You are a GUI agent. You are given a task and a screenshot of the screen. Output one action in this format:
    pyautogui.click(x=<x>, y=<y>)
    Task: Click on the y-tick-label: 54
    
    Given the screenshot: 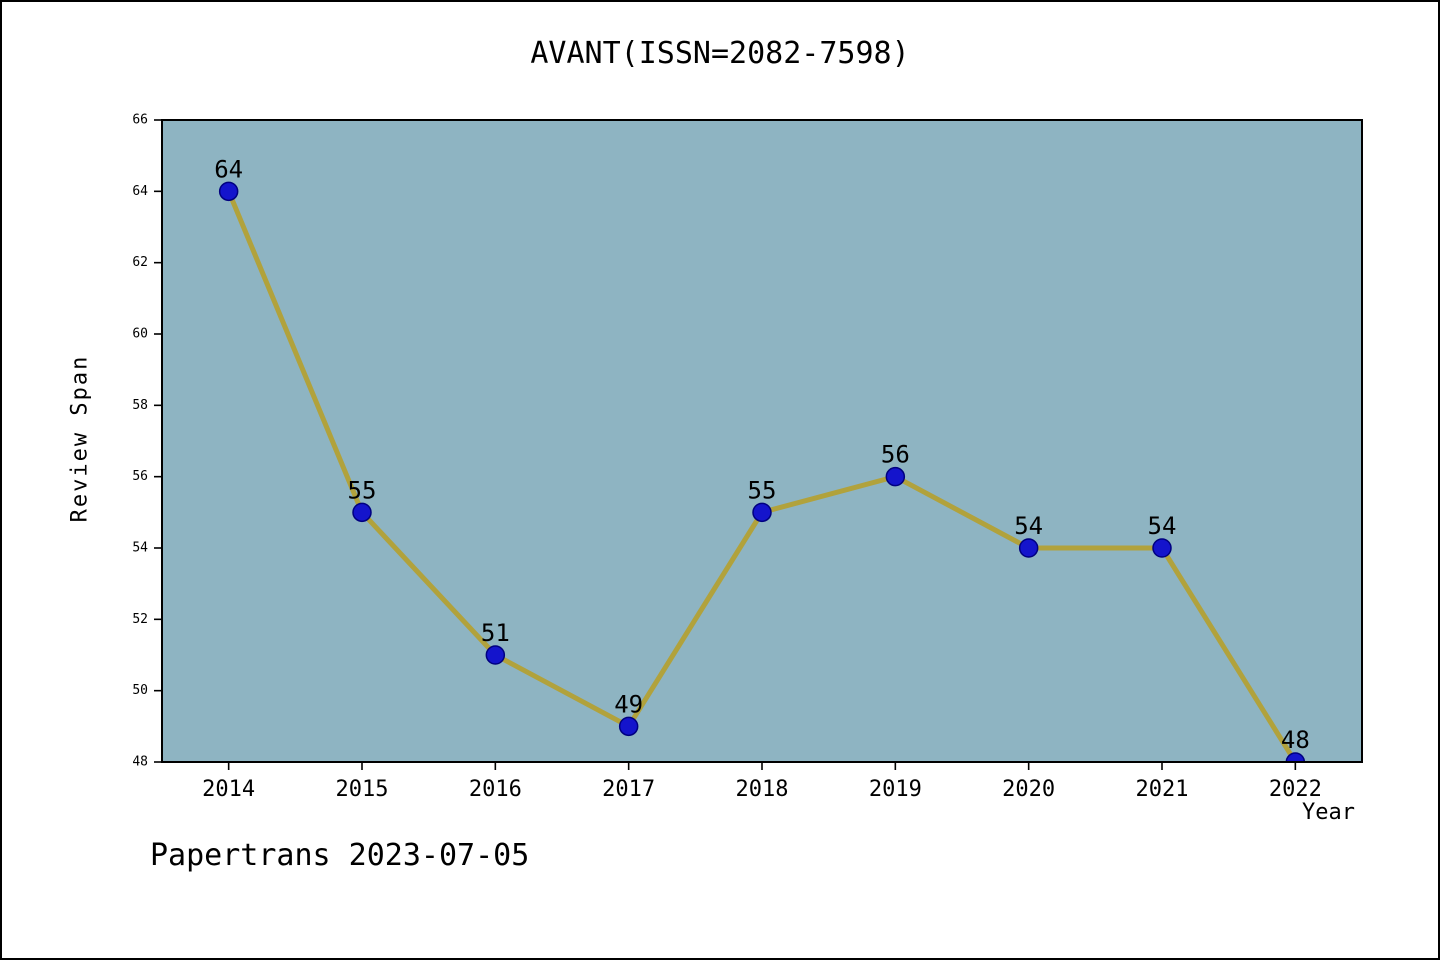 What is the action you would take?
    pyautogui.click(x=140, y=548)
    